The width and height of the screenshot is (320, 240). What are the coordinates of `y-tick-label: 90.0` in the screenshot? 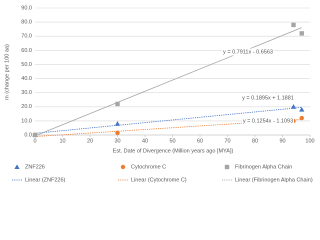 It's located at (26, 8).